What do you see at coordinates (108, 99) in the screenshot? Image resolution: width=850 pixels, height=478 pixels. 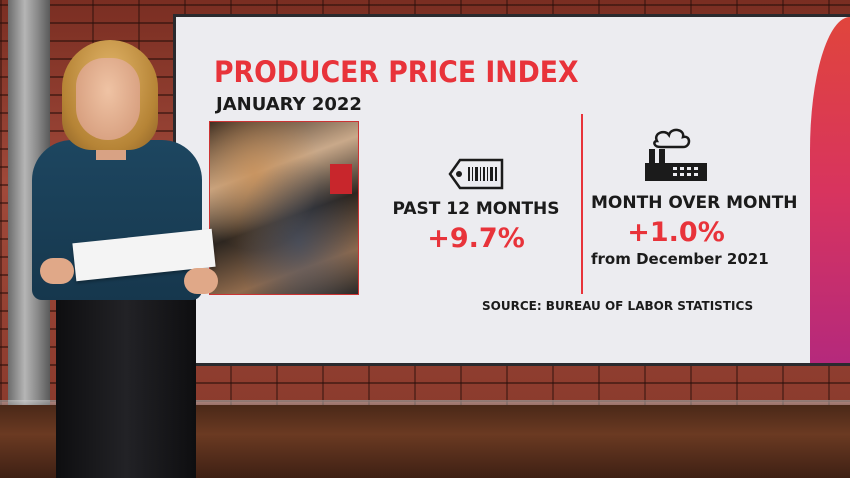 I see `presenter-face` at bounding box center [108, 99].